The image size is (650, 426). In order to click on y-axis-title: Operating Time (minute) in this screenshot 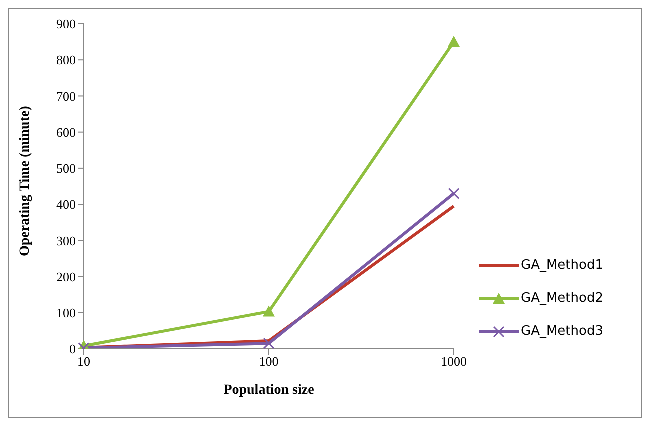, I will do `click(25, 181)`.